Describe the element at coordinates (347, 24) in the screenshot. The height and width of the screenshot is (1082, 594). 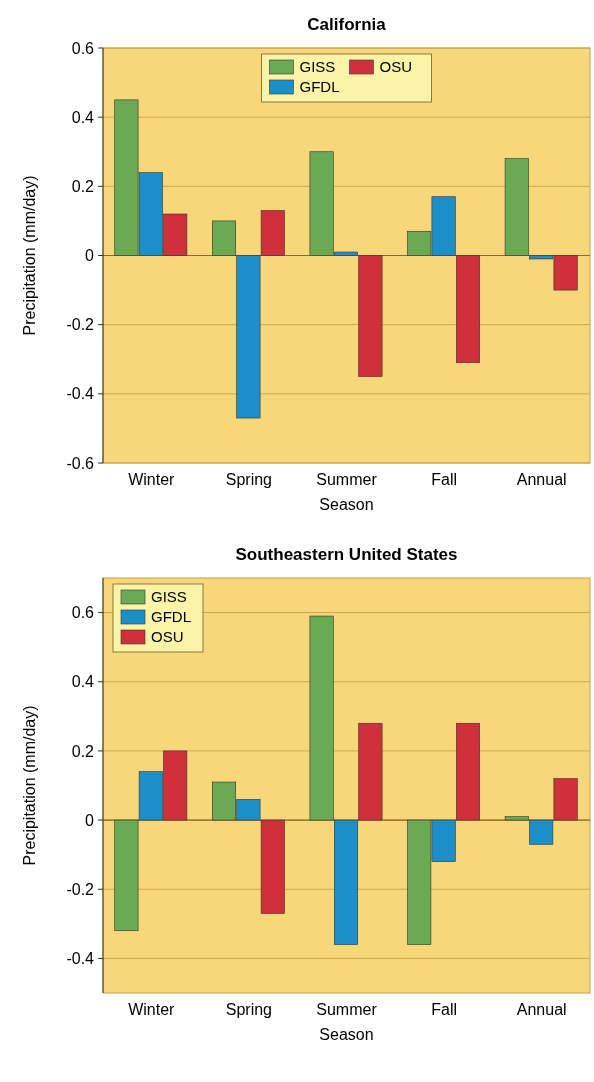
I see `chart-title: California` at that location.